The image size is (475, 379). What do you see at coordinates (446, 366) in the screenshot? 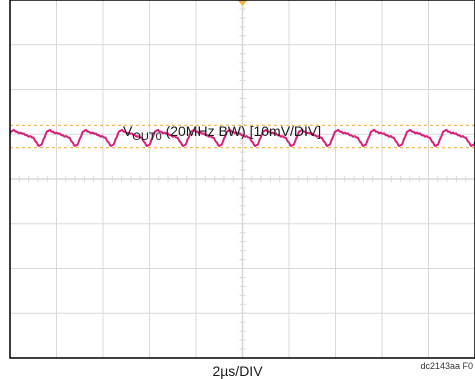
I see `figure-code: dc2143aa F0` at bounding box center [446, 366].